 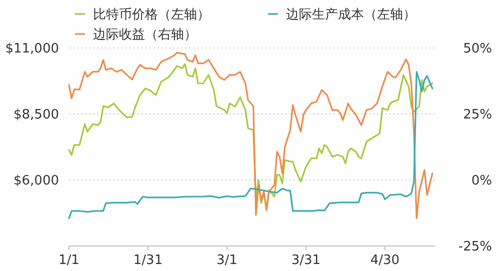 What do you see at coordinates (477, 115) in the screenshot?
I see `y2-tick-label: 25%` at bounding box center [477, 115].